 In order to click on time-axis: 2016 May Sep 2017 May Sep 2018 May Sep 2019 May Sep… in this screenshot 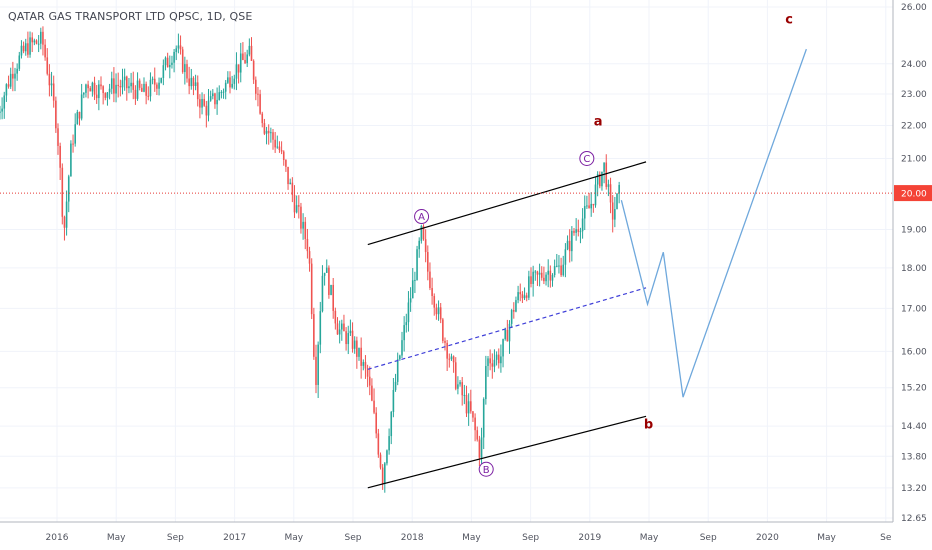, I will do `click(446, 532)`.